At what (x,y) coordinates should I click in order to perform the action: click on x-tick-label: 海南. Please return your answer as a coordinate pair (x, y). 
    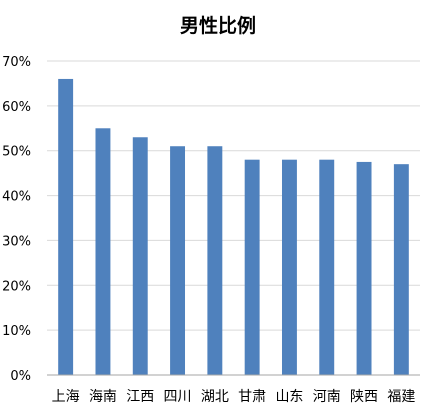
    Looking at the image, I should click on (103, 397).